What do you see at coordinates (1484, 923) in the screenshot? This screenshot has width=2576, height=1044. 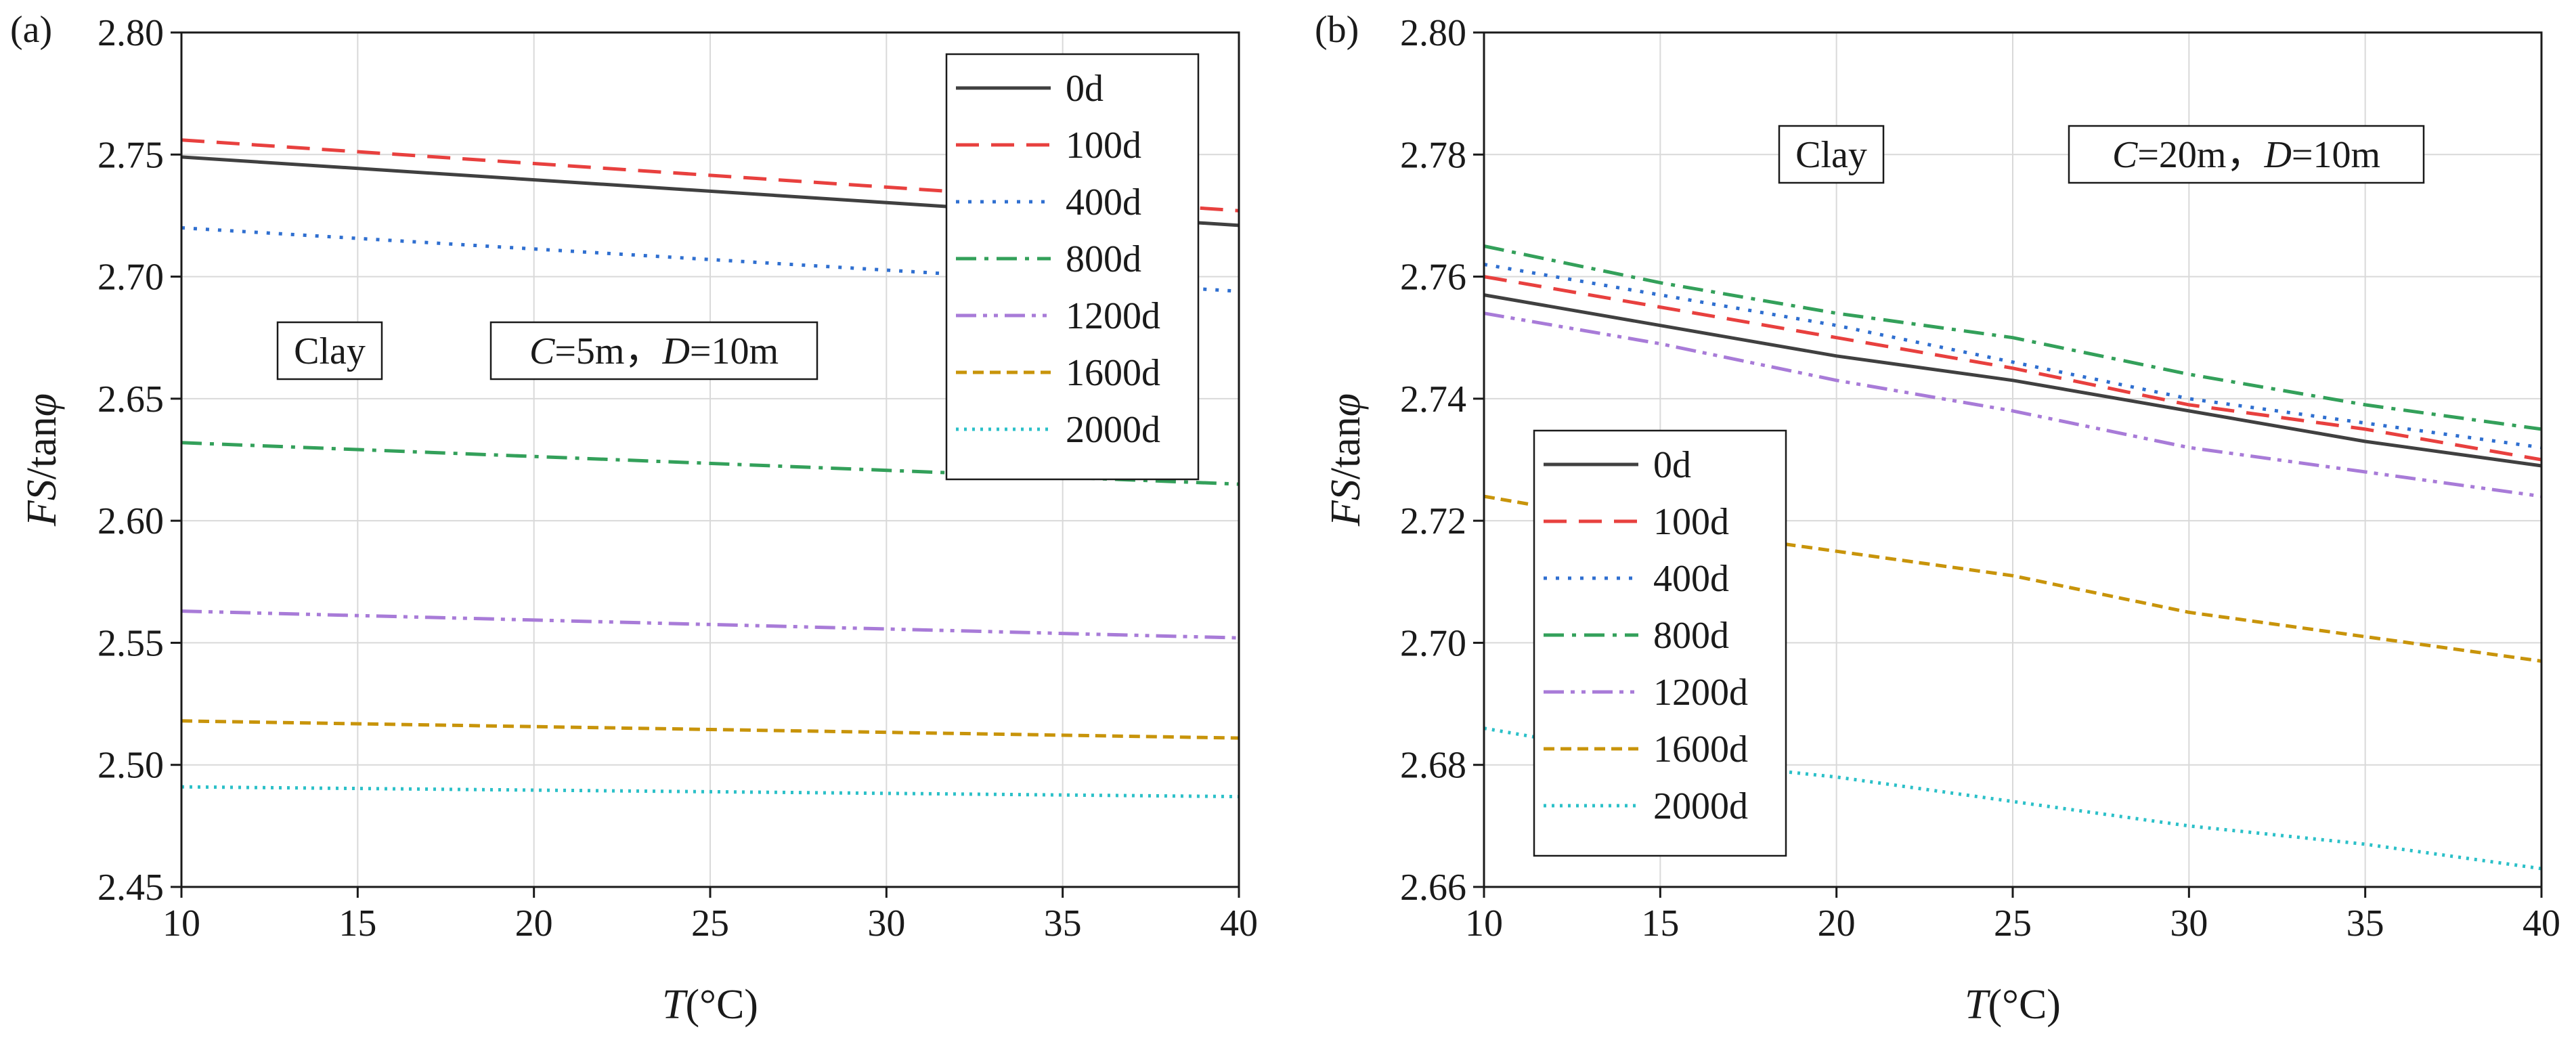 I see `panel-b-x-tick-label: 10` at bounding box center [1484, 923].